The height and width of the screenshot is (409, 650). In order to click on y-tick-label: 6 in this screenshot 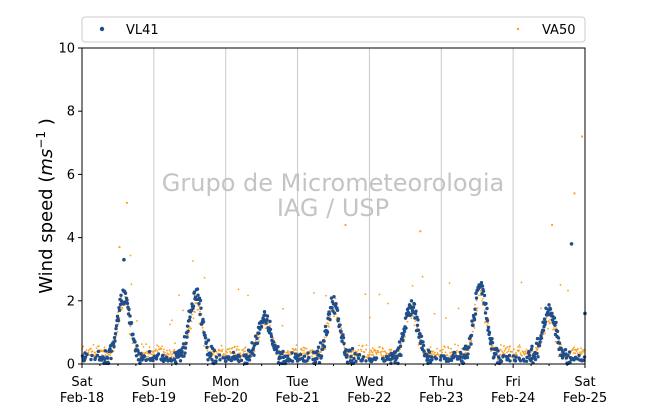, I will do `click(71, 175)`.